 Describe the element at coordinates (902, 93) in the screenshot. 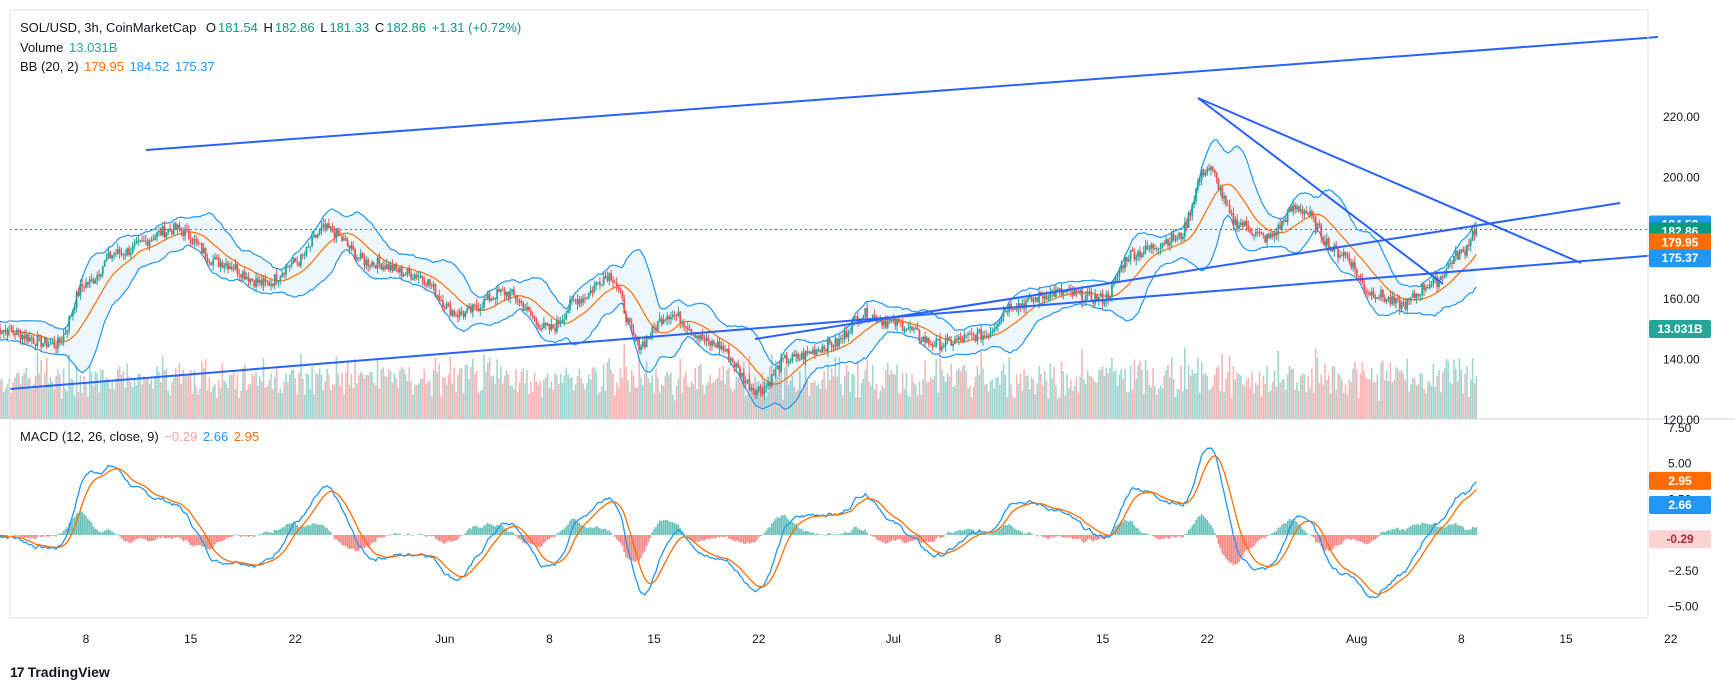

I see `upper-channel-line` at that location.